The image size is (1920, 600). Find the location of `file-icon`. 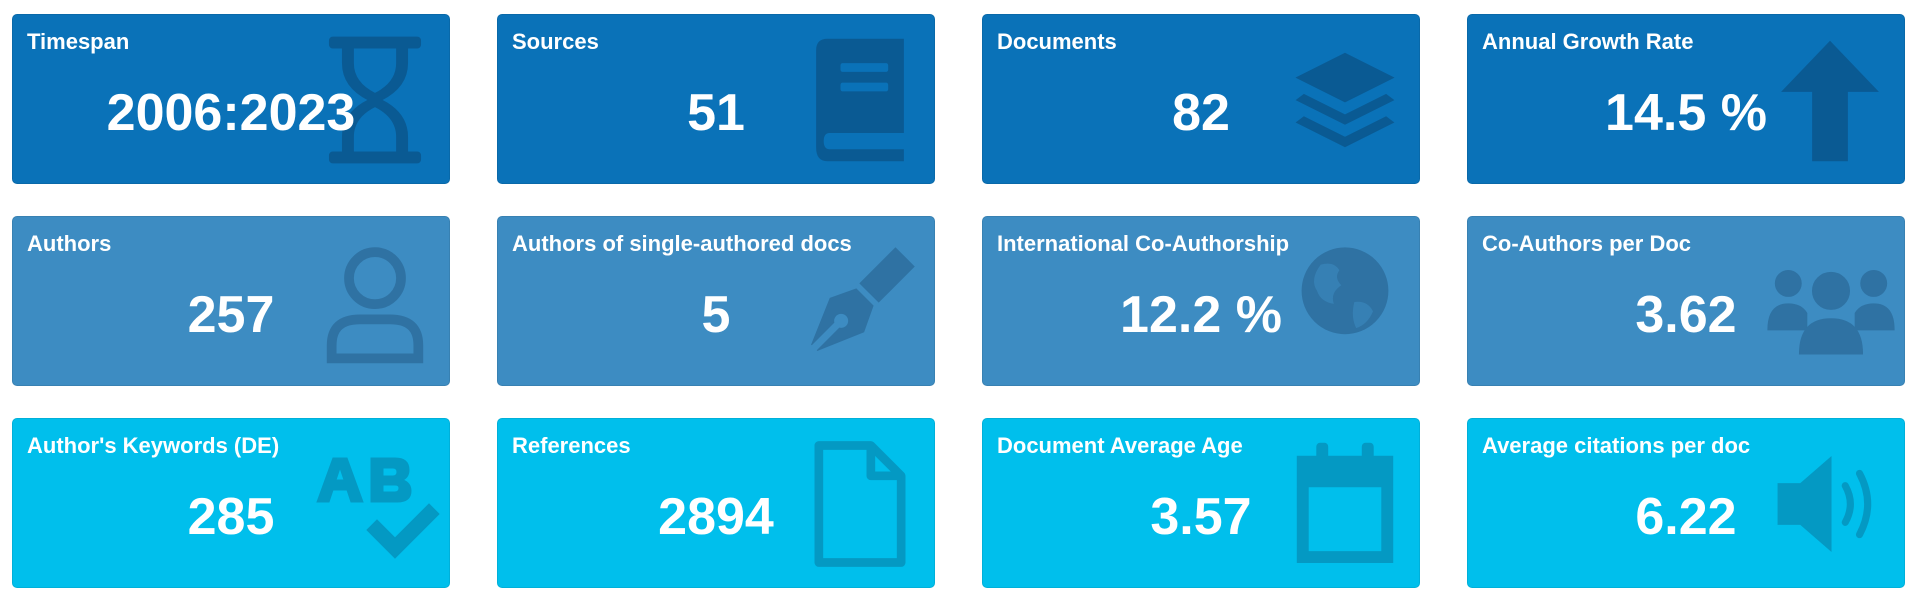

file-icon is located at coordinates (860, 504).